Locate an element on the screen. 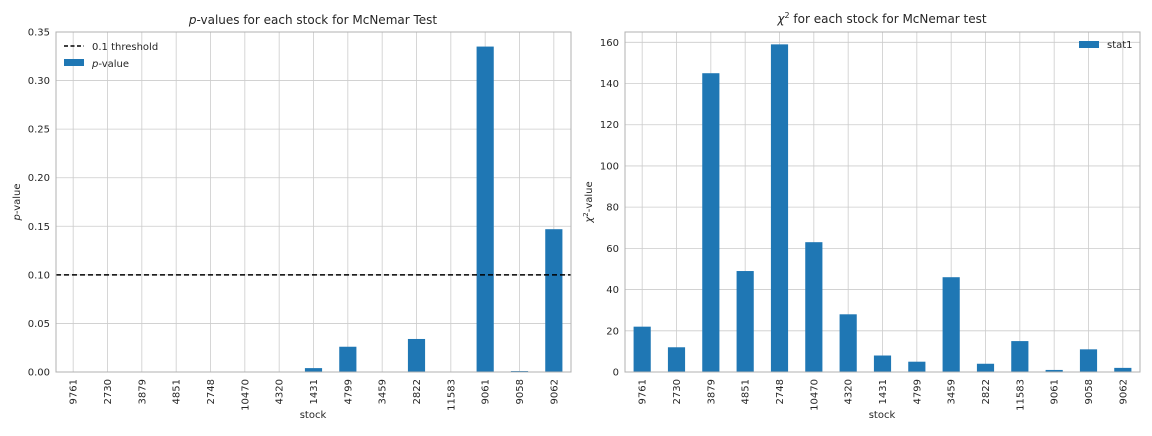 This screenshot has width=1152, height=436. legend-threshold-label: 0.1 threshold is located at coordinates (125, 47).